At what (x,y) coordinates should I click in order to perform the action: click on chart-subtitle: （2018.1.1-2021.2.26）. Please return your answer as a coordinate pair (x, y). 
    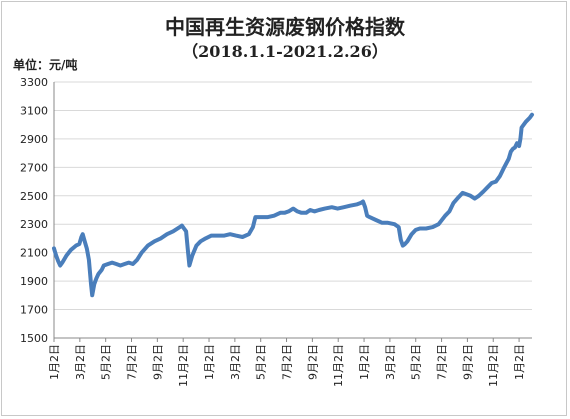
    Looking at the image, I should click on (285, 51).